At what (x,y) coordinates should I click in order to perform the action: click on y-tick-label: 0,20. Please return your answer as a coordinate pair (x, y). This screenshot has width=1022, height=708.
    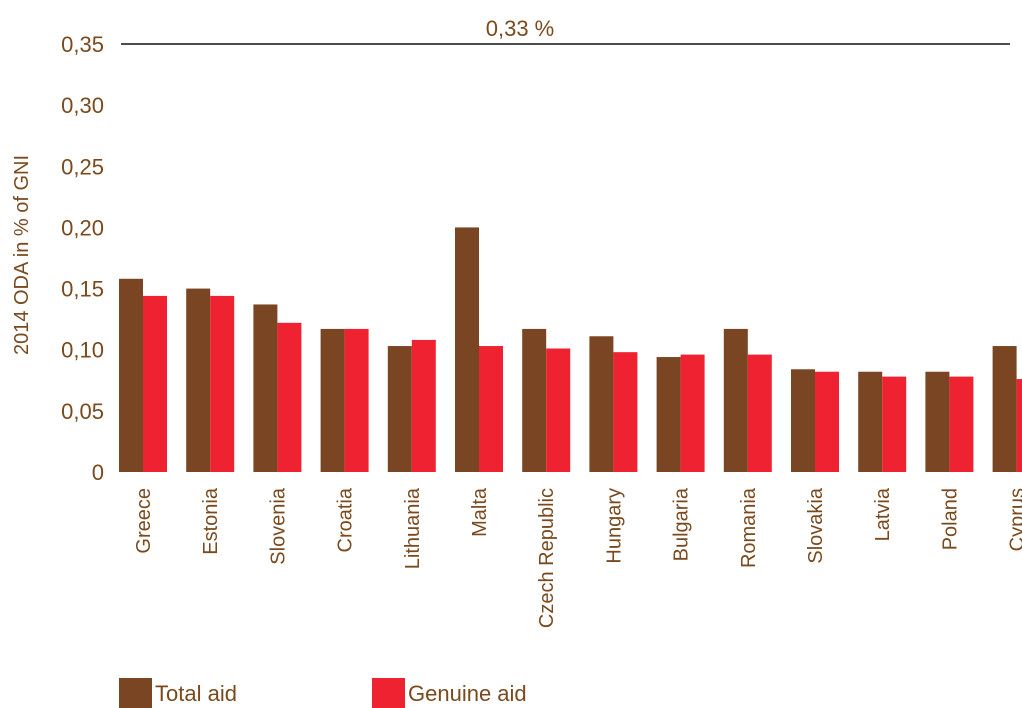
    Looking at the image, I should click on (82, 227).